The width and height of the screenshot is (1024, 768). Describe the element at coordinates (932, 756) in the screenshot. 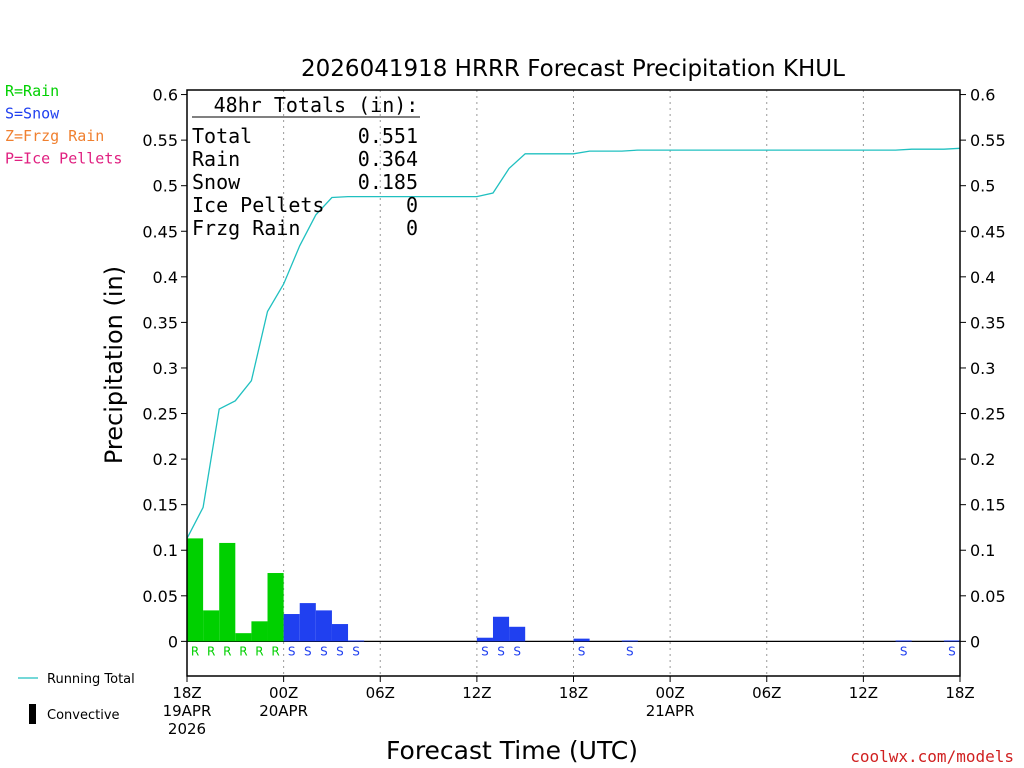

I see `credit-text: coolwx.com/models` at that location.